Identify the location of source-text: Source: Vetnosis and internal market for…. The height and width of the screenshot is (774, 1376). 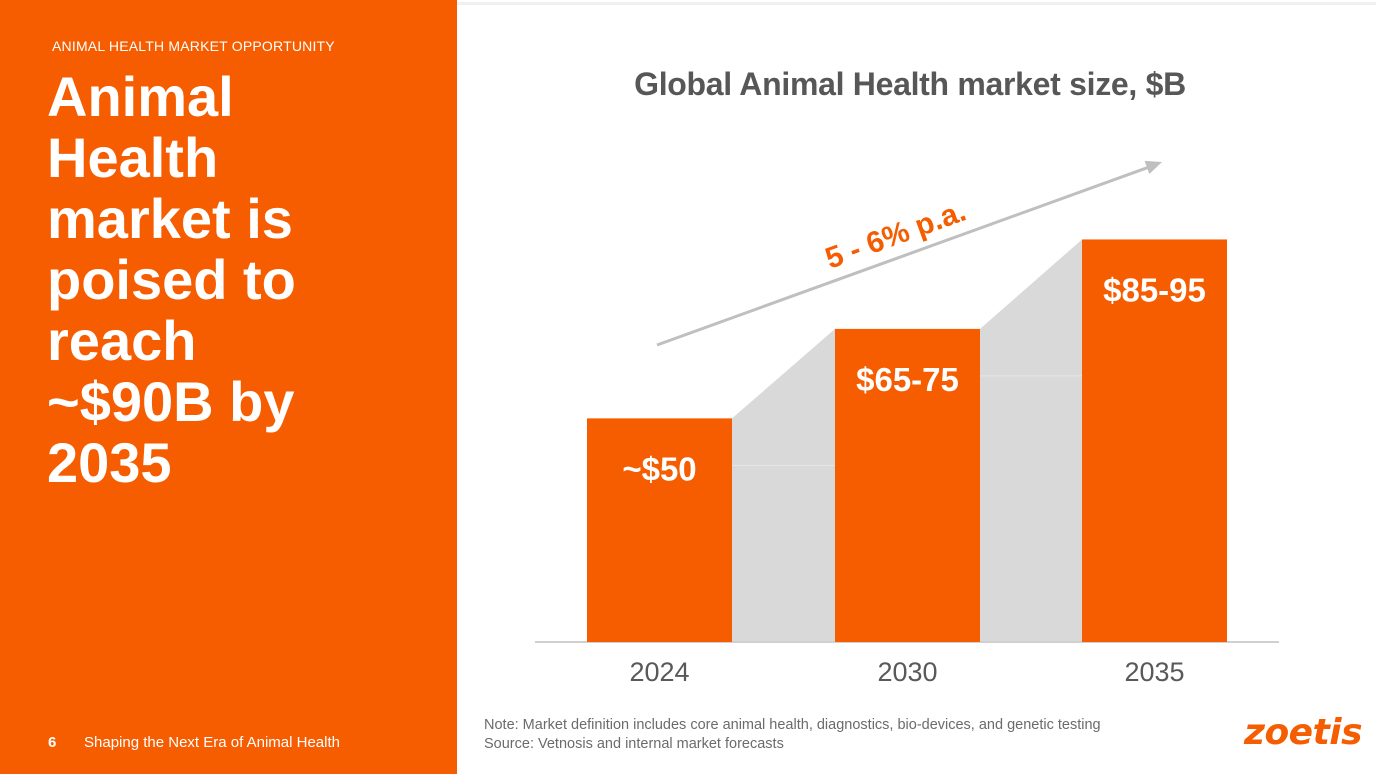
(634, 744).